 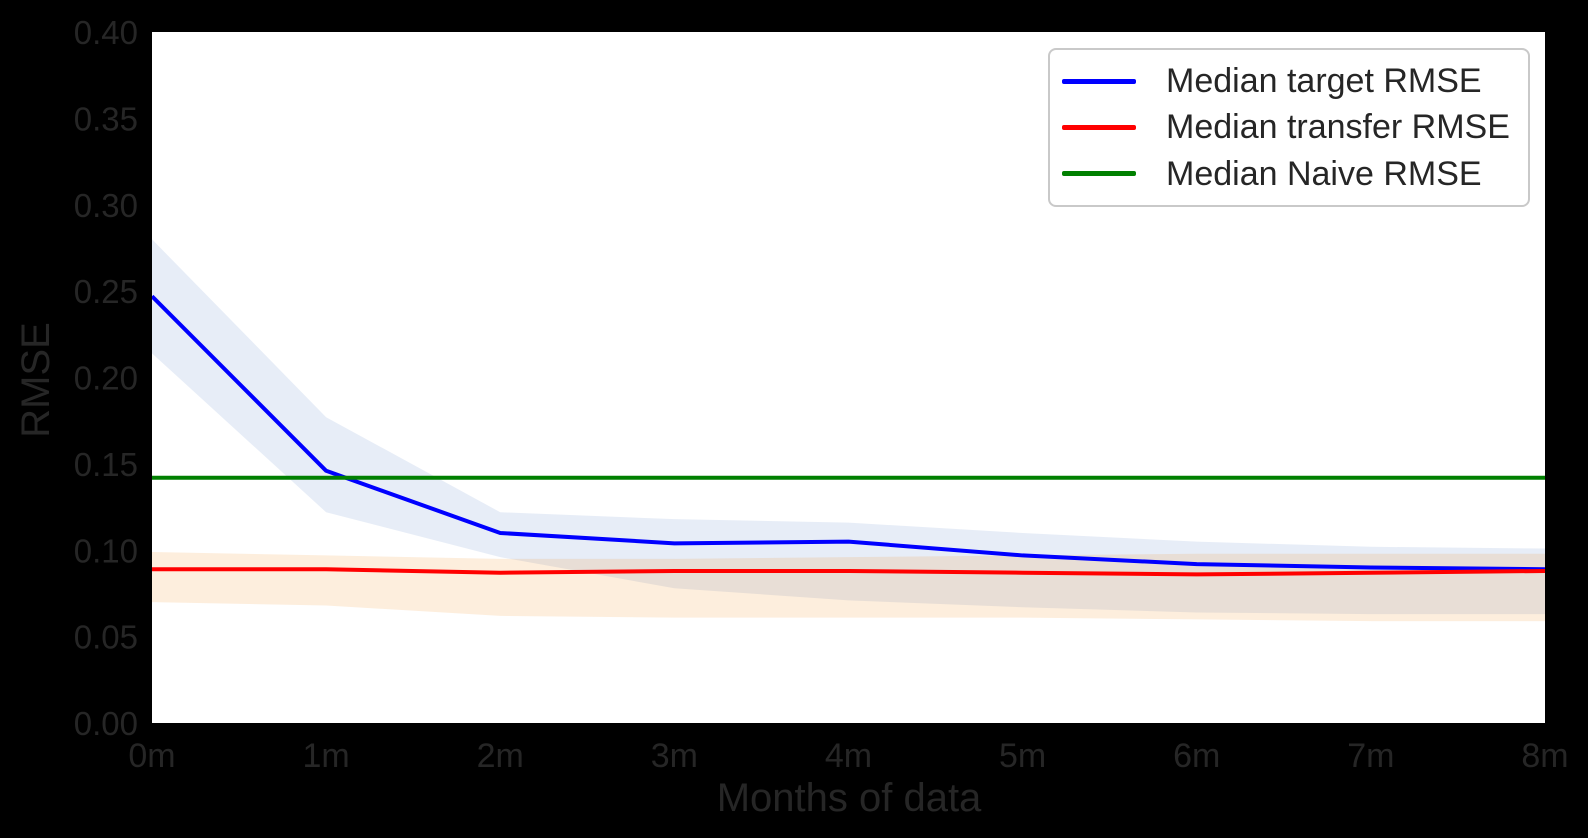 What do you see at coordinates (106, 464) in the screenshot?
I see `y-tick-label: 0.15` at bounding box center [106, 464].